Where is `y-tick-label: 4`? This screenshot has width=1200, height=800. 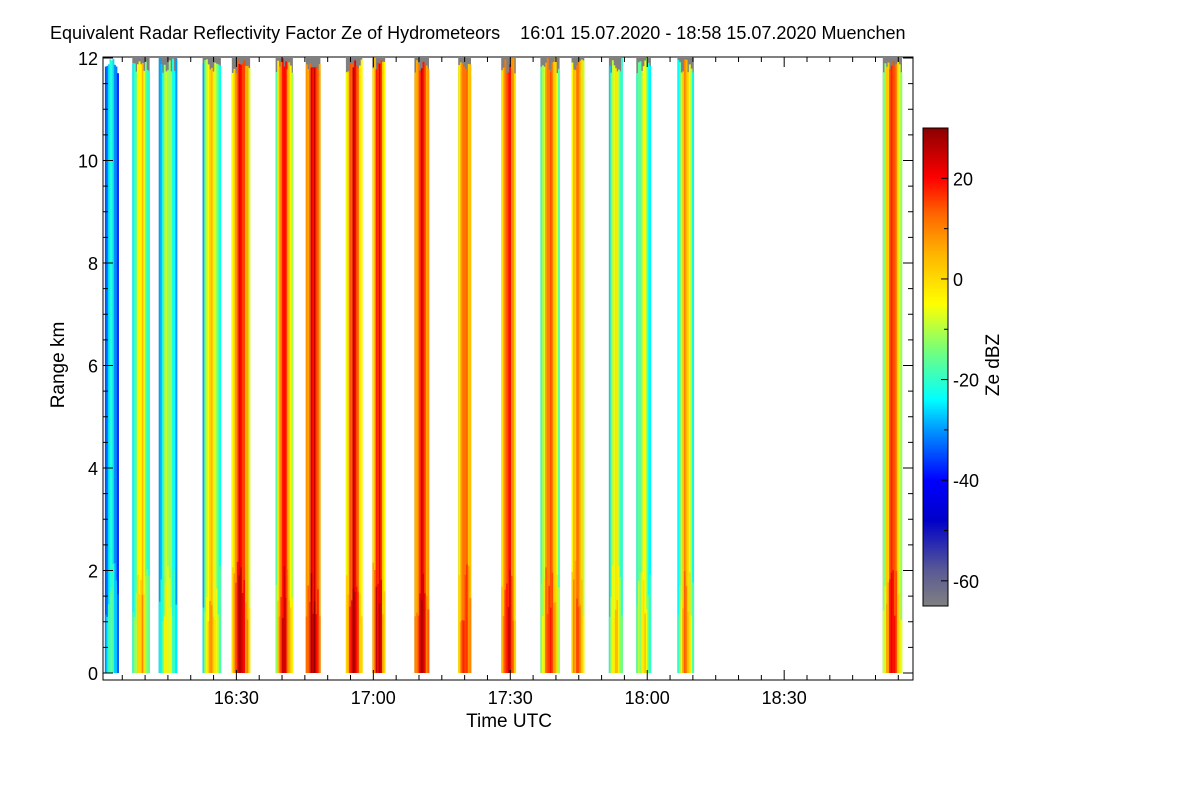
y-tick-label: 4 is located at coordinates (93, 469).